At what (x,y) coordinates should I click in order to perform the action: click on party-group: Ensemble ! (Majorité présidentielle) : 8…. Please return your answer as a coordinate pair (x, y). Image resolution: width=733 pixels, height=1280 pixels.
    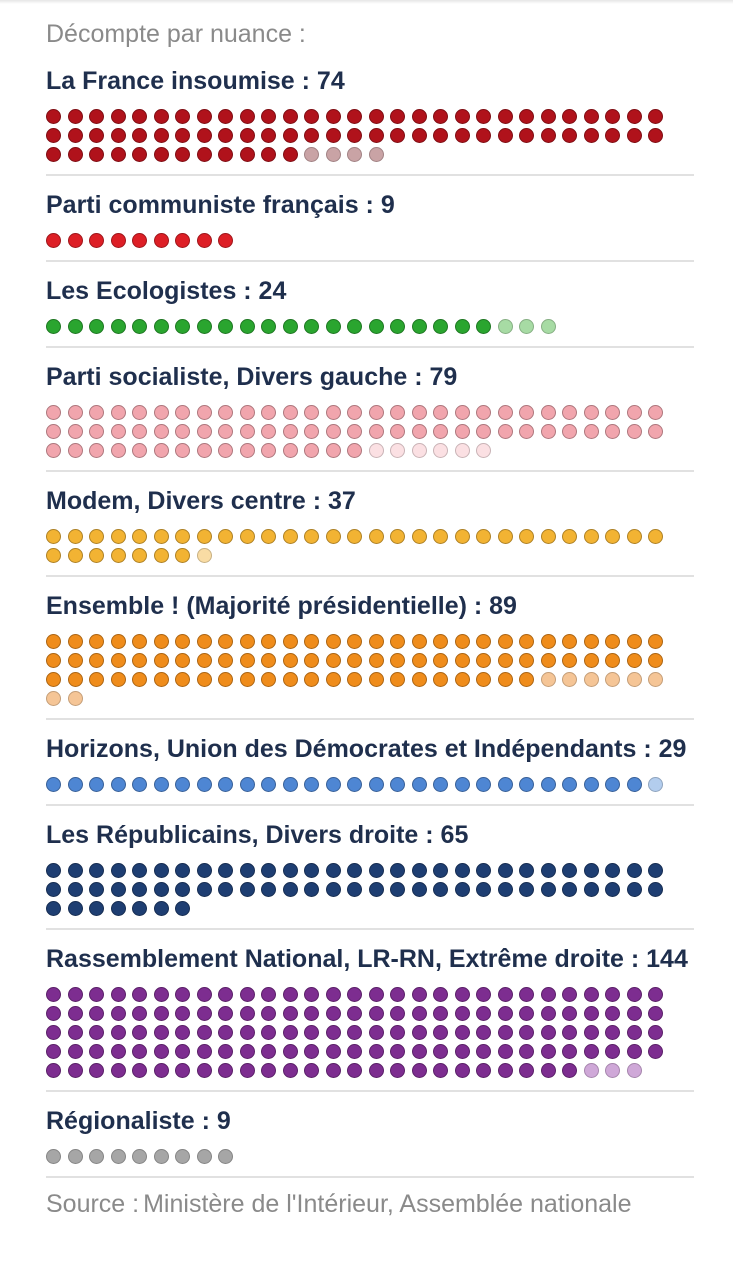
    Looking at the image, I should click on (370, 648).